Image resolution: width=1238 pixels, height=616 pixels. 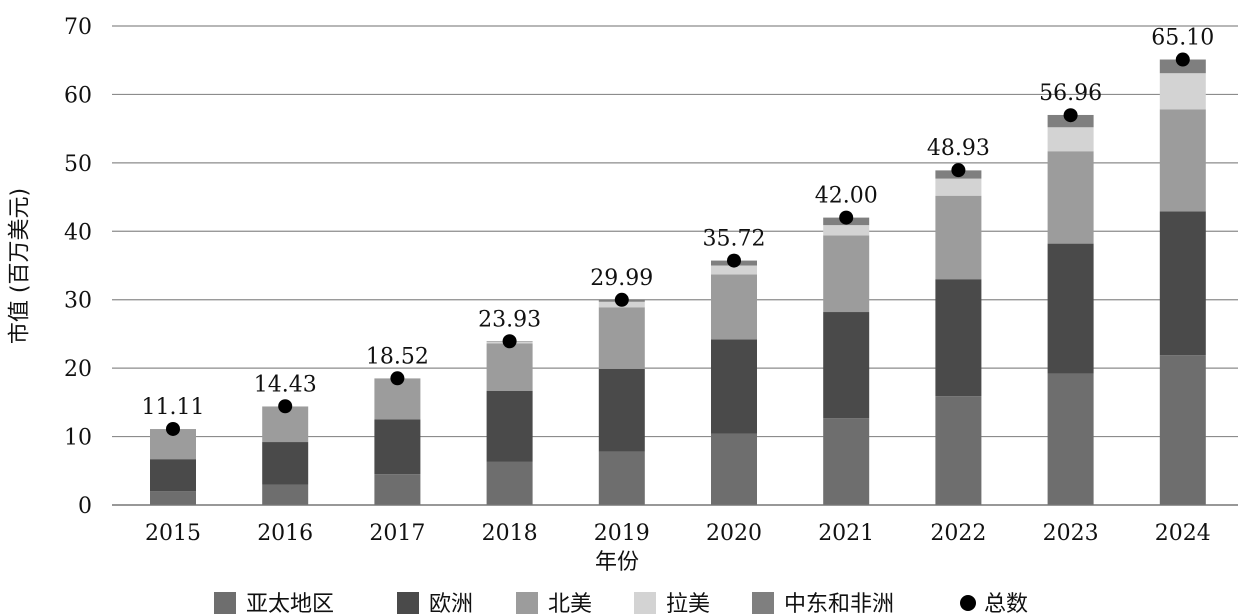 What do you see at coordinates (78, 232) in the screenshot?
I see `y-tick-label: 40` at bounding box center [78, 232].